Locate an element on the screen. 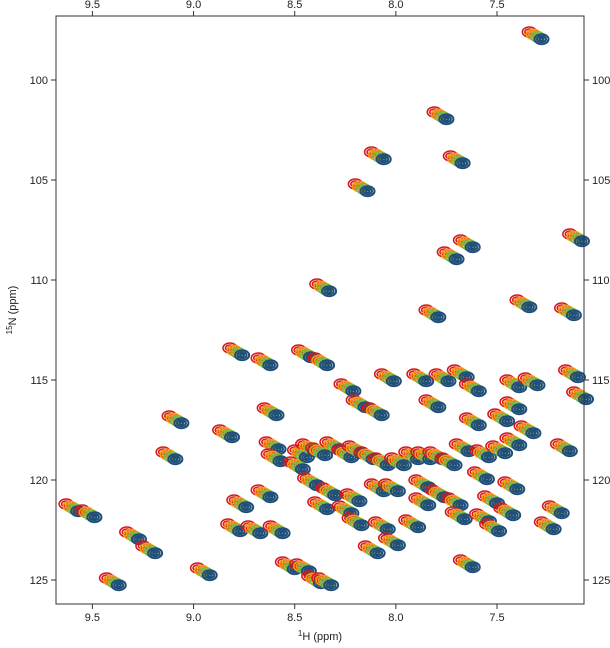  y-tick-label-left: 105 is located at coordinates (39, 181).